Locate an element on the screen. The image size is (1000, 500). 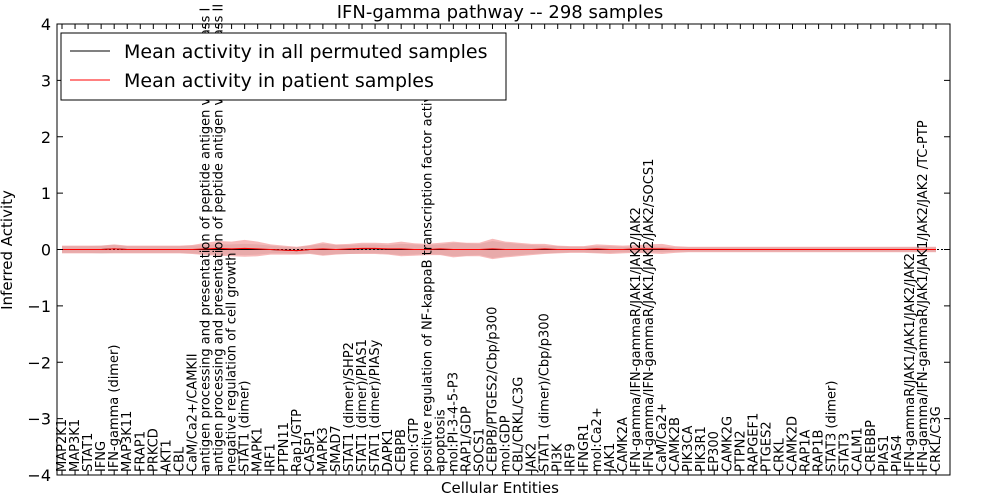
x-tick-label: PI3K is located at coordinates (558, 457).